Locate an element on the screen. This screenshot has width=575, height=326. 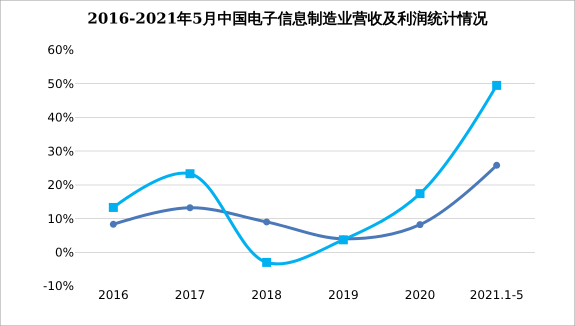
y-tick-label: 10% is located at coordinates (60, 219).